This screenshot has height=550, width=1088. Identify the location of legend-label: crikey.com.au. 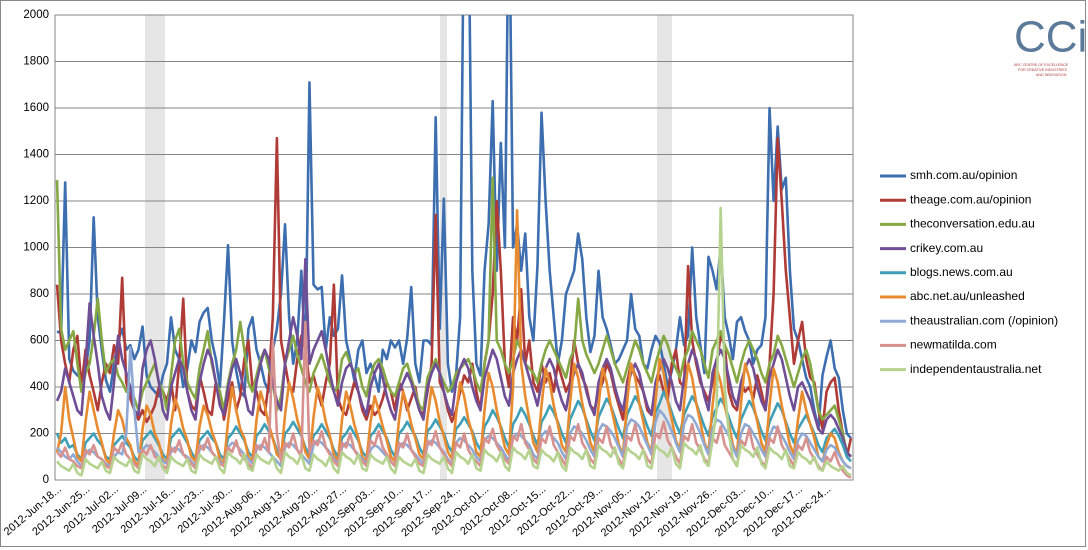
(946, 248).